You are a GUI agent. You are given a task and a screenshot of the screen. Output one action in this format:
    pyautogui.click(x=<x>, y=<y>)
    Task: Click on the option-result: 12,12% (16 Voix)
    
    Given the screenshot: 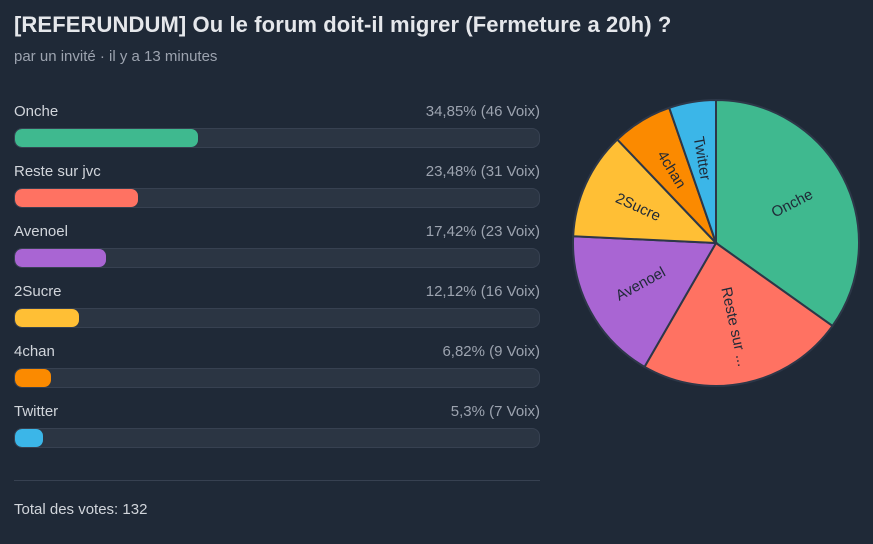 What is the action you would take?
    pyautogui.click(x=482, y=291)
    